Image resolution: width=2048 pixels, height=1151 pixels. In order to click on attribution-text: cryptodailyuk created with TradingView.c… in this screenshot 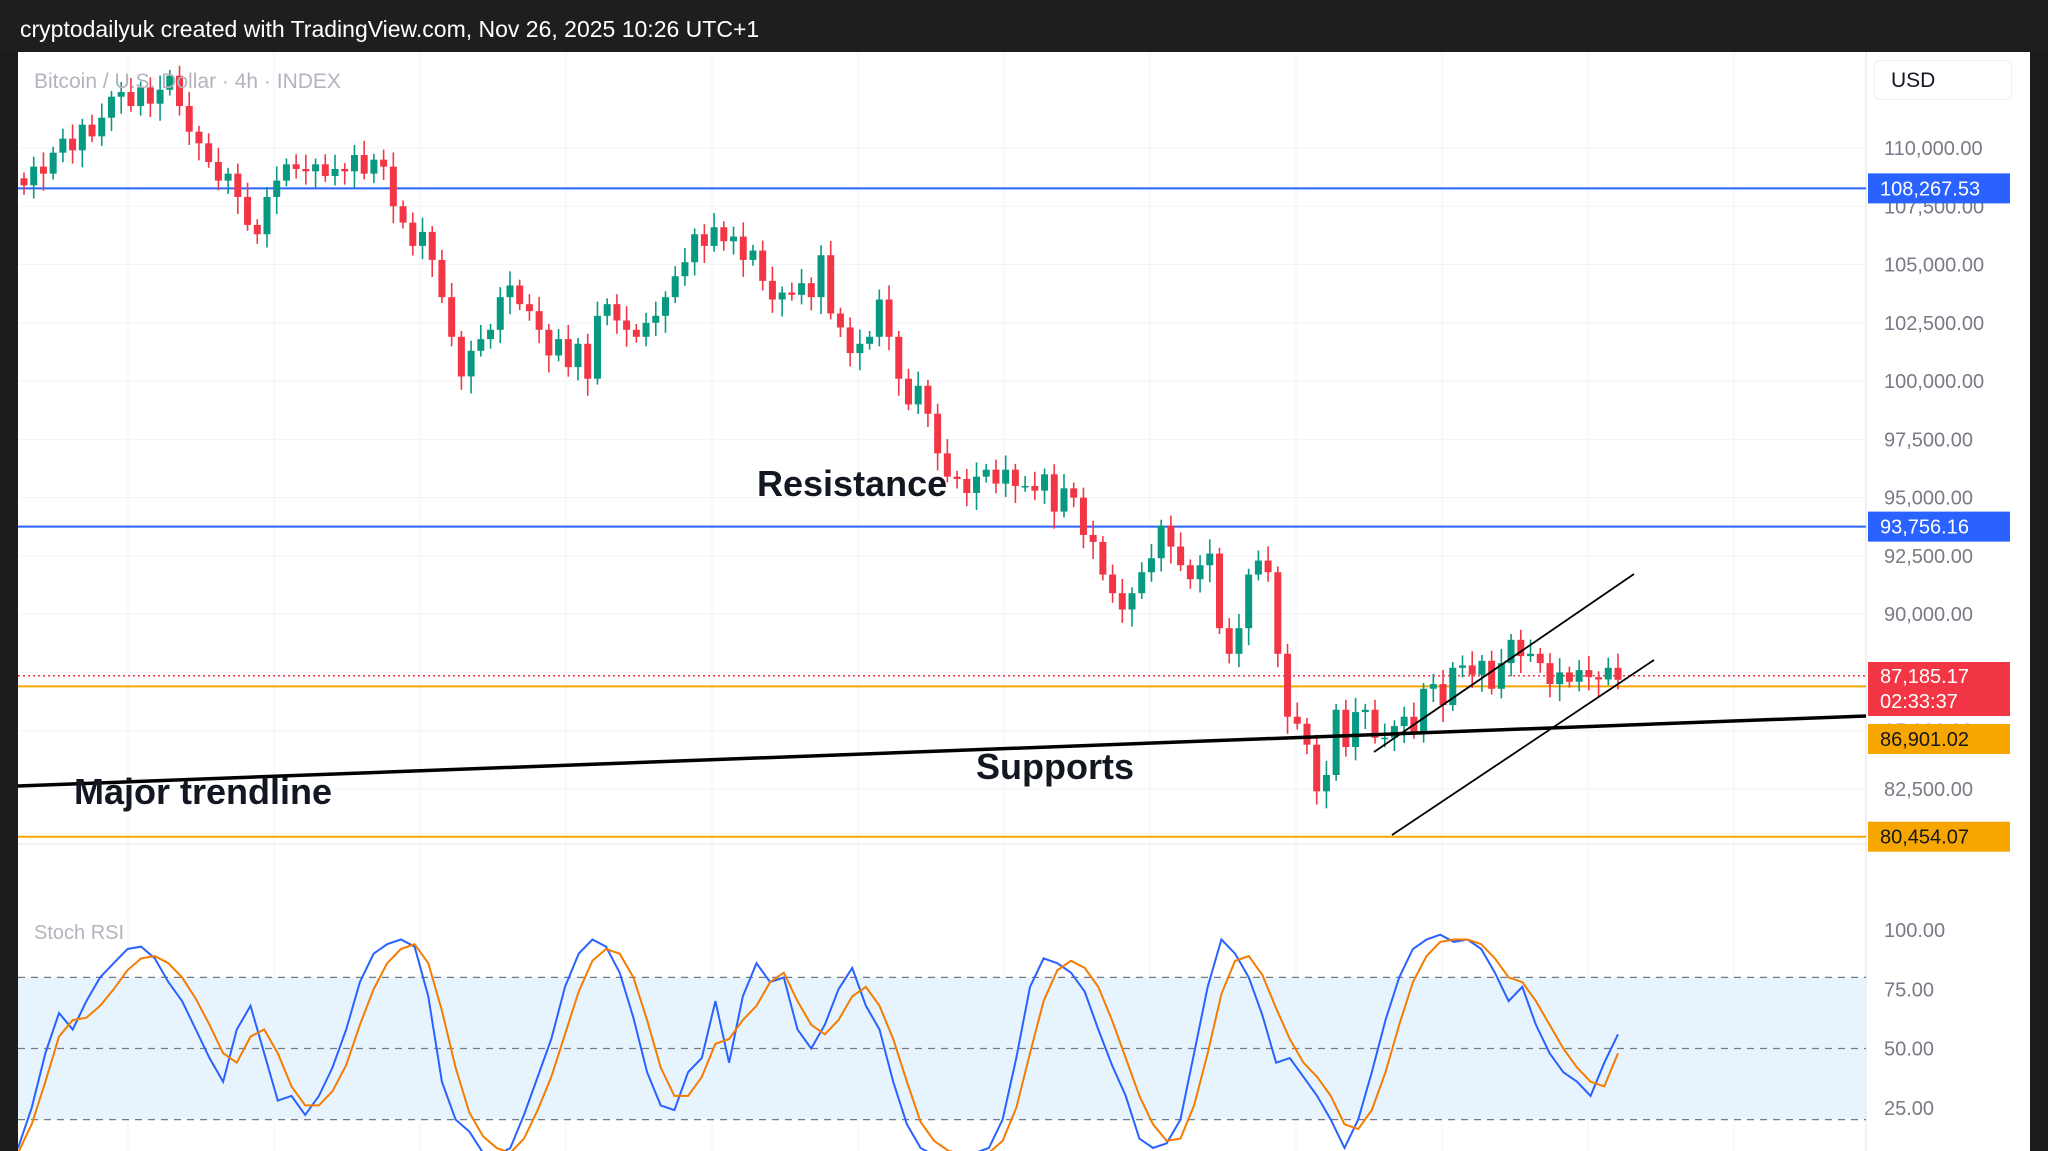, I will do `click(390, 29)`.